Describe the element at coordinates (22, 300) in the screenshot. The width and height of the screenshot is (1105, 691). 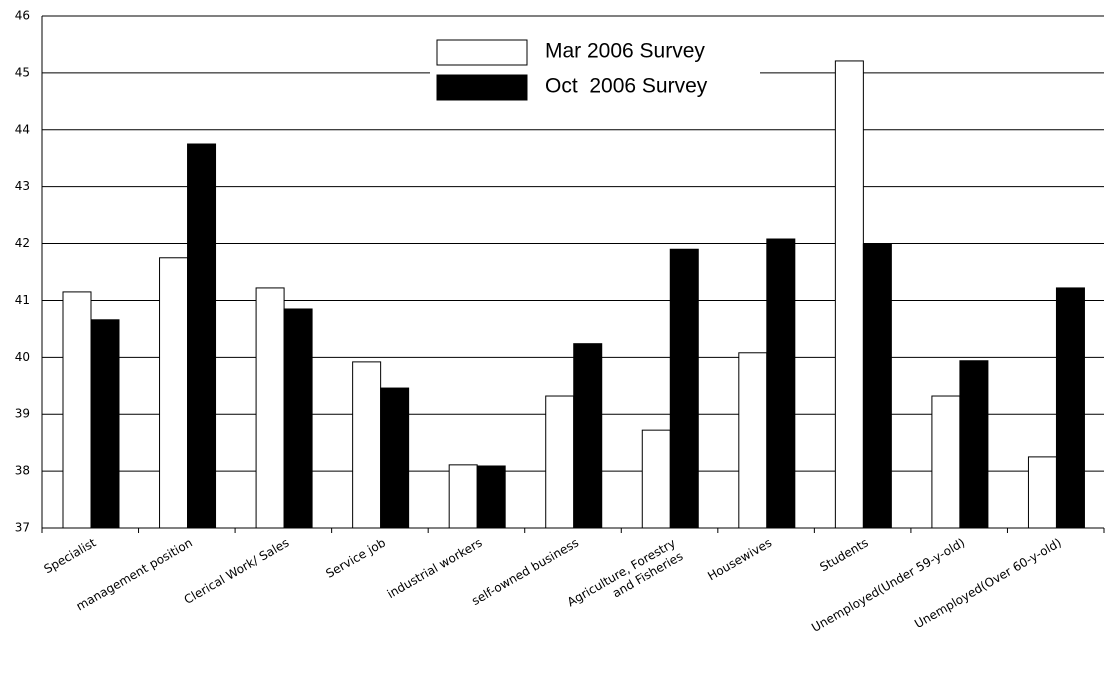
I see `y-tick-label: 41` at that location.